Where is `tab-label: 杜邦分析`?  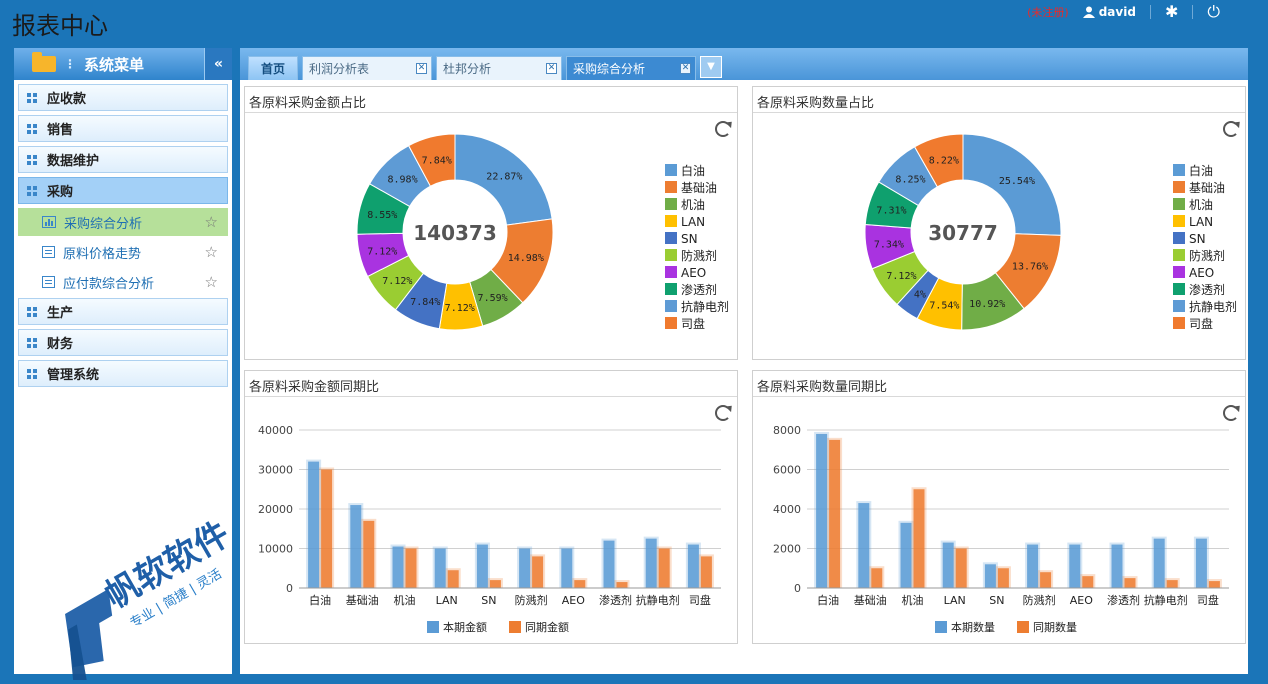
tab-label: 杜邦分析 is located at coordinates (467, 69).